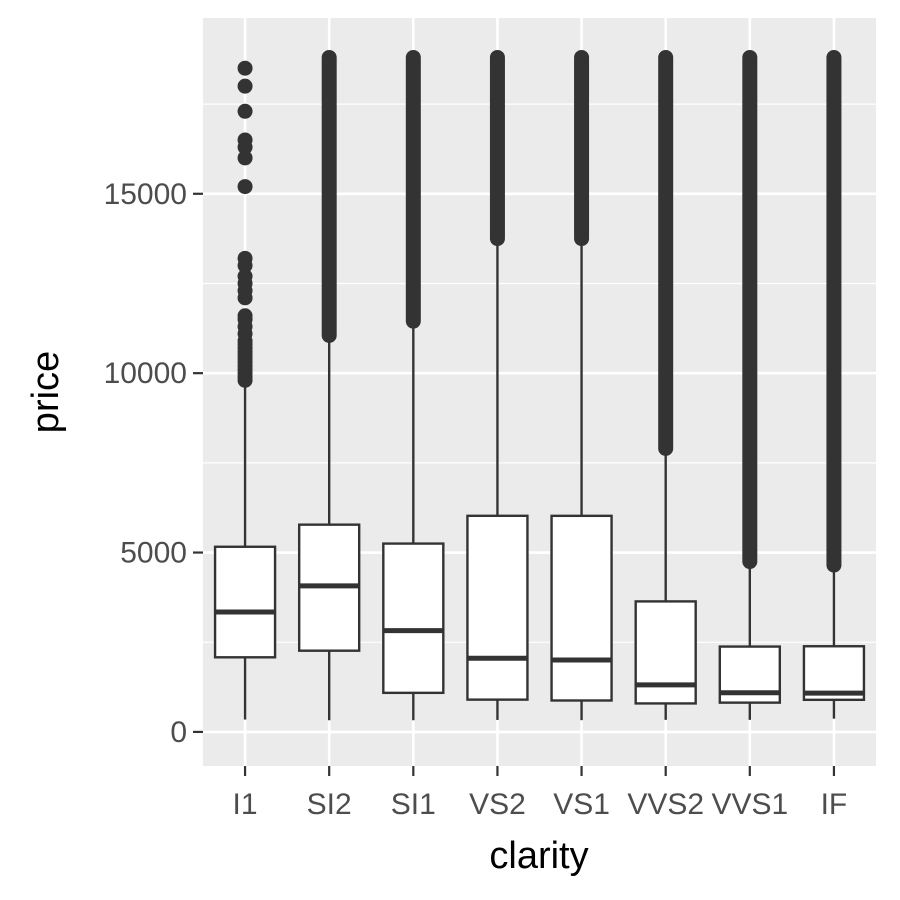  What do you see at coordinates (540, 793) in the screenshot?
I see `x-axis: I1 SI2 SI1 VS2 VS1 VVS2 VVS1 IF` at bounding box center [540, 793].